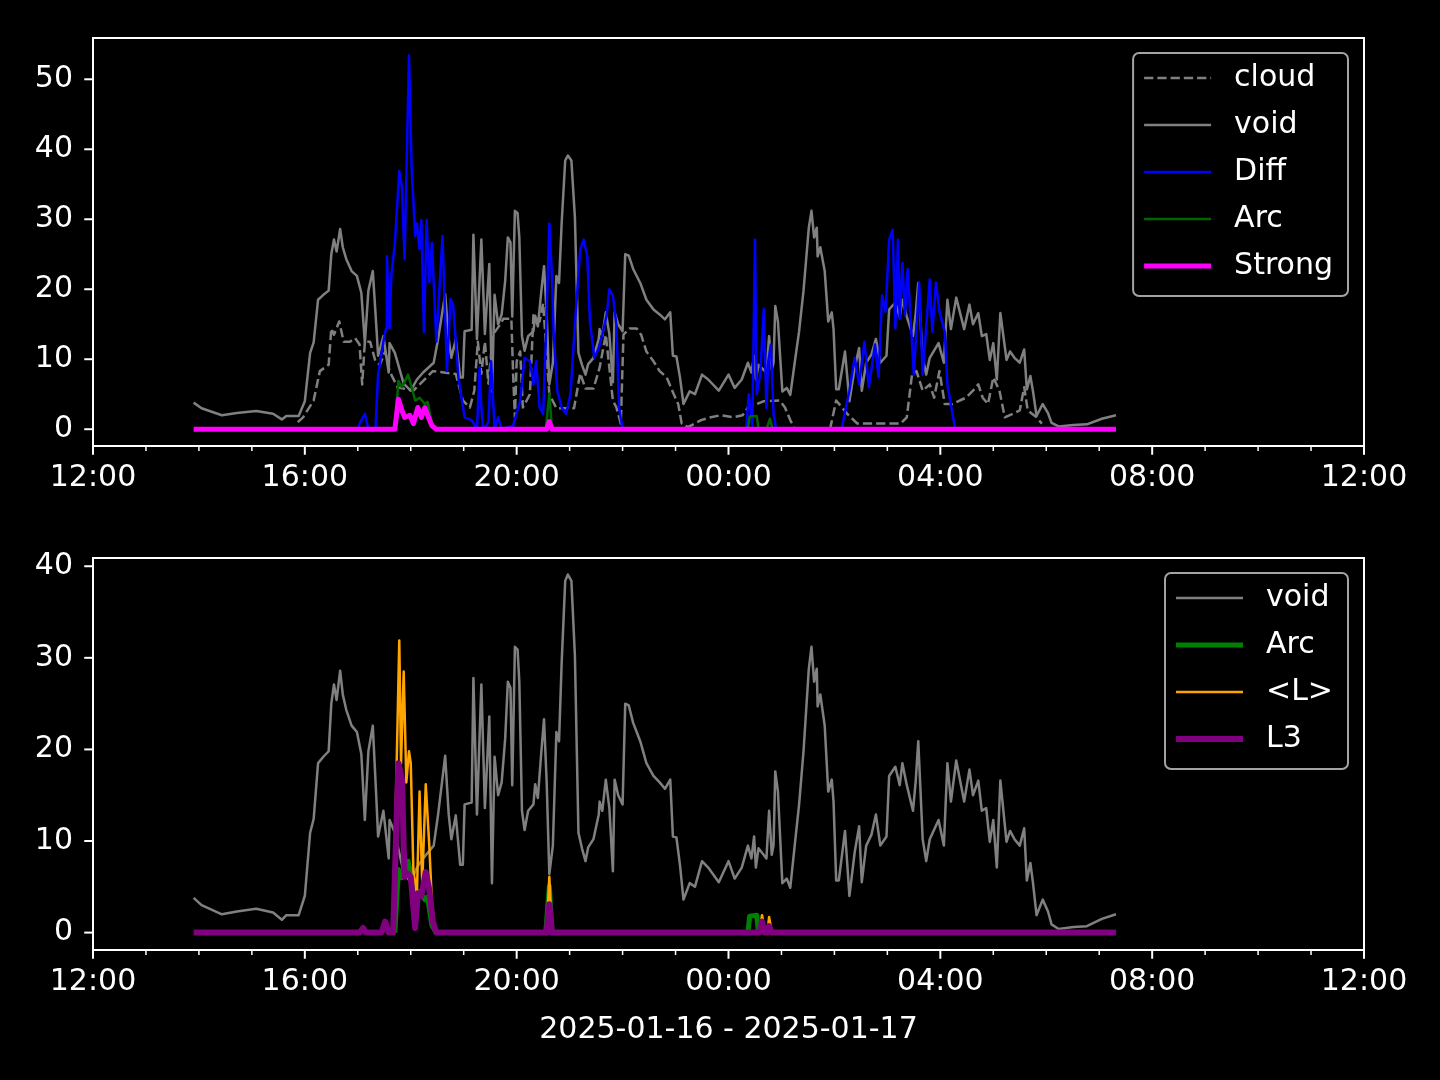 The image size is (1440, 1080). I want to click on legend-label: cloud, so click(1275, 75).